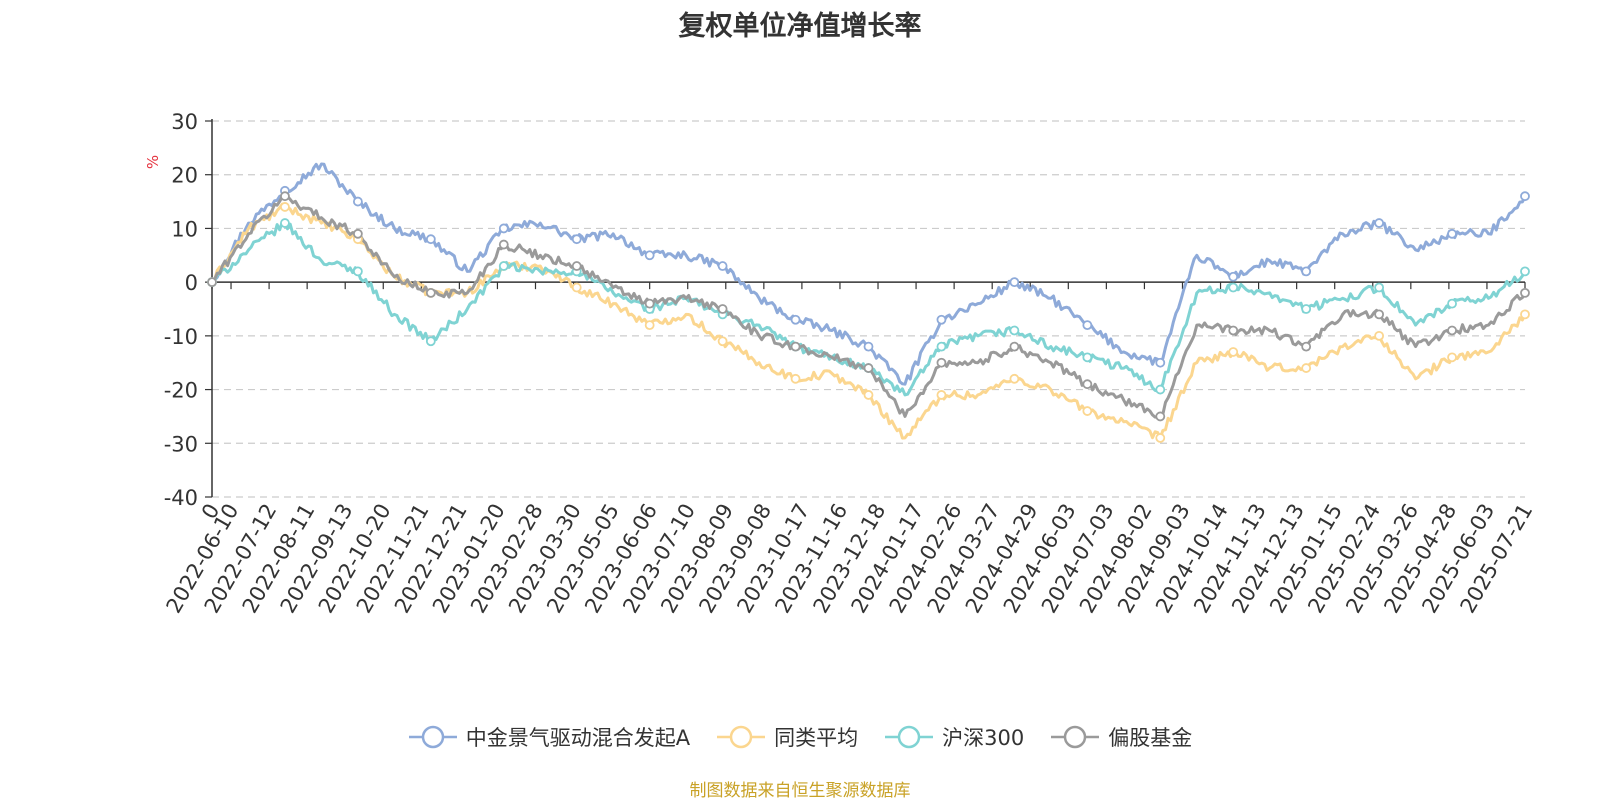  What do you see at coordinates (816, 738) in the screenshot?
I see `legend-label: 同类平均` at bounding box center [816, 738].